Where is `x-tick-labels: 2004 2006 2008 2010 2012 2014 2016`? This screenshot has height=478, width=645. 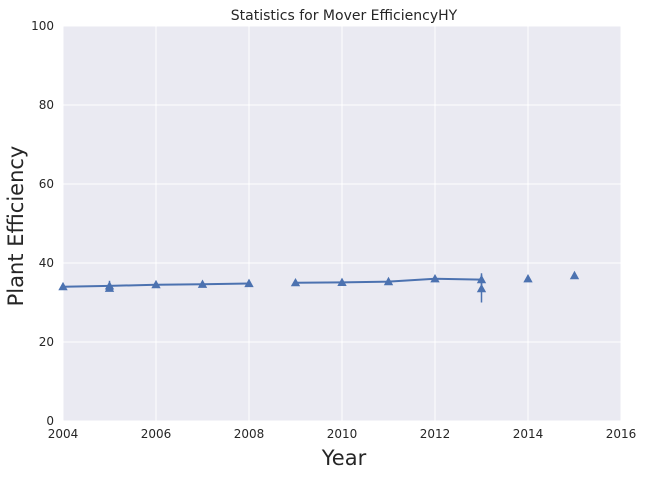
x-tick-labels: 2004 2006 2008 2010 2012 2014 2016 is located at coordinates (342, 434).